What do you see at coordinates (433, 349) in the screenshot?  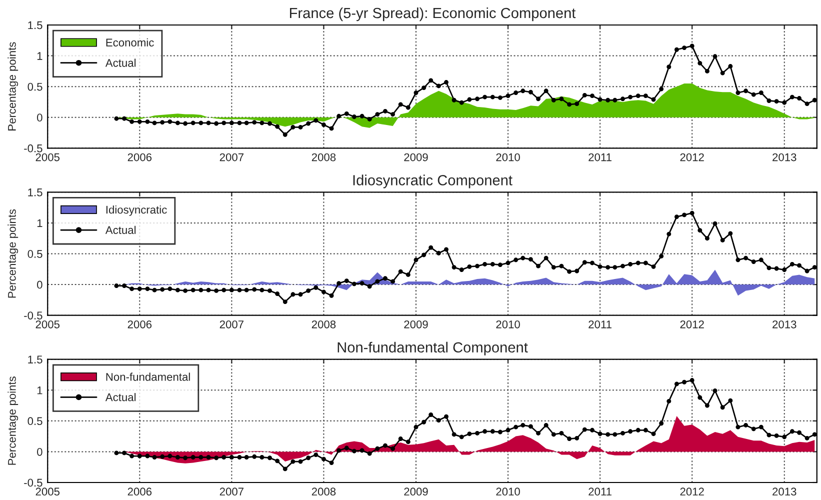 I see `chart-title: Non-fundamental Component` at bounding box center [433, 349].